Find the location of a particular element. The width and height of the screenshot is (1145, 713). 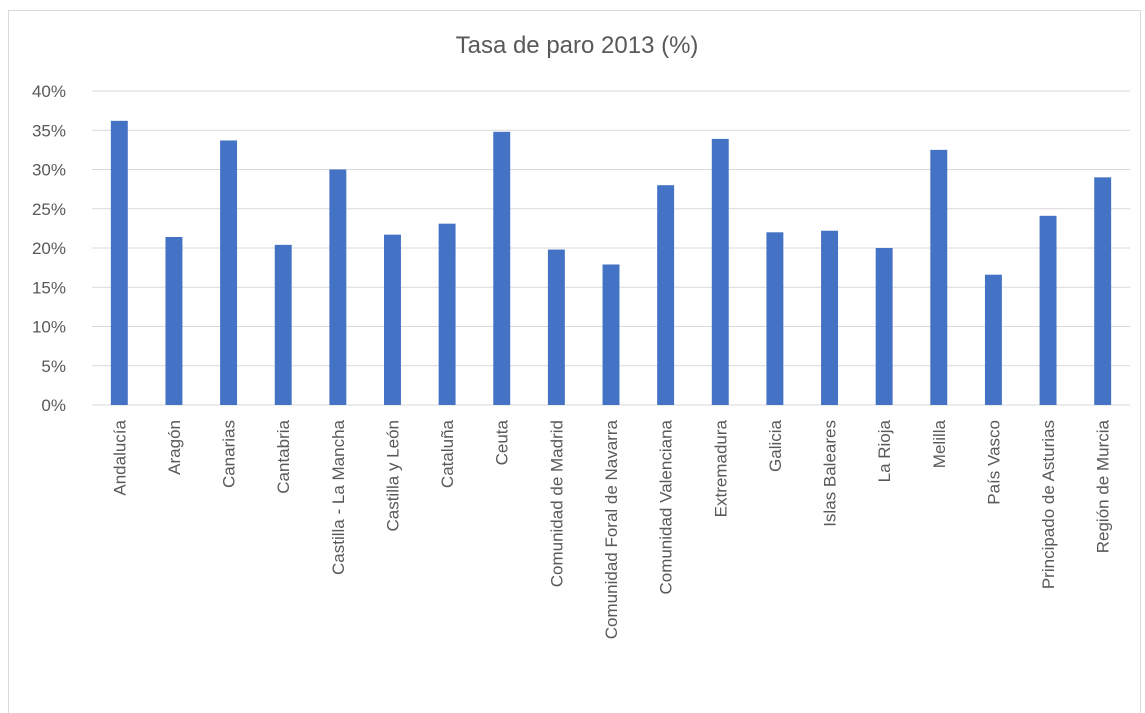

x-tick-label: Islas Baleares is located at coordinates (830, 473).